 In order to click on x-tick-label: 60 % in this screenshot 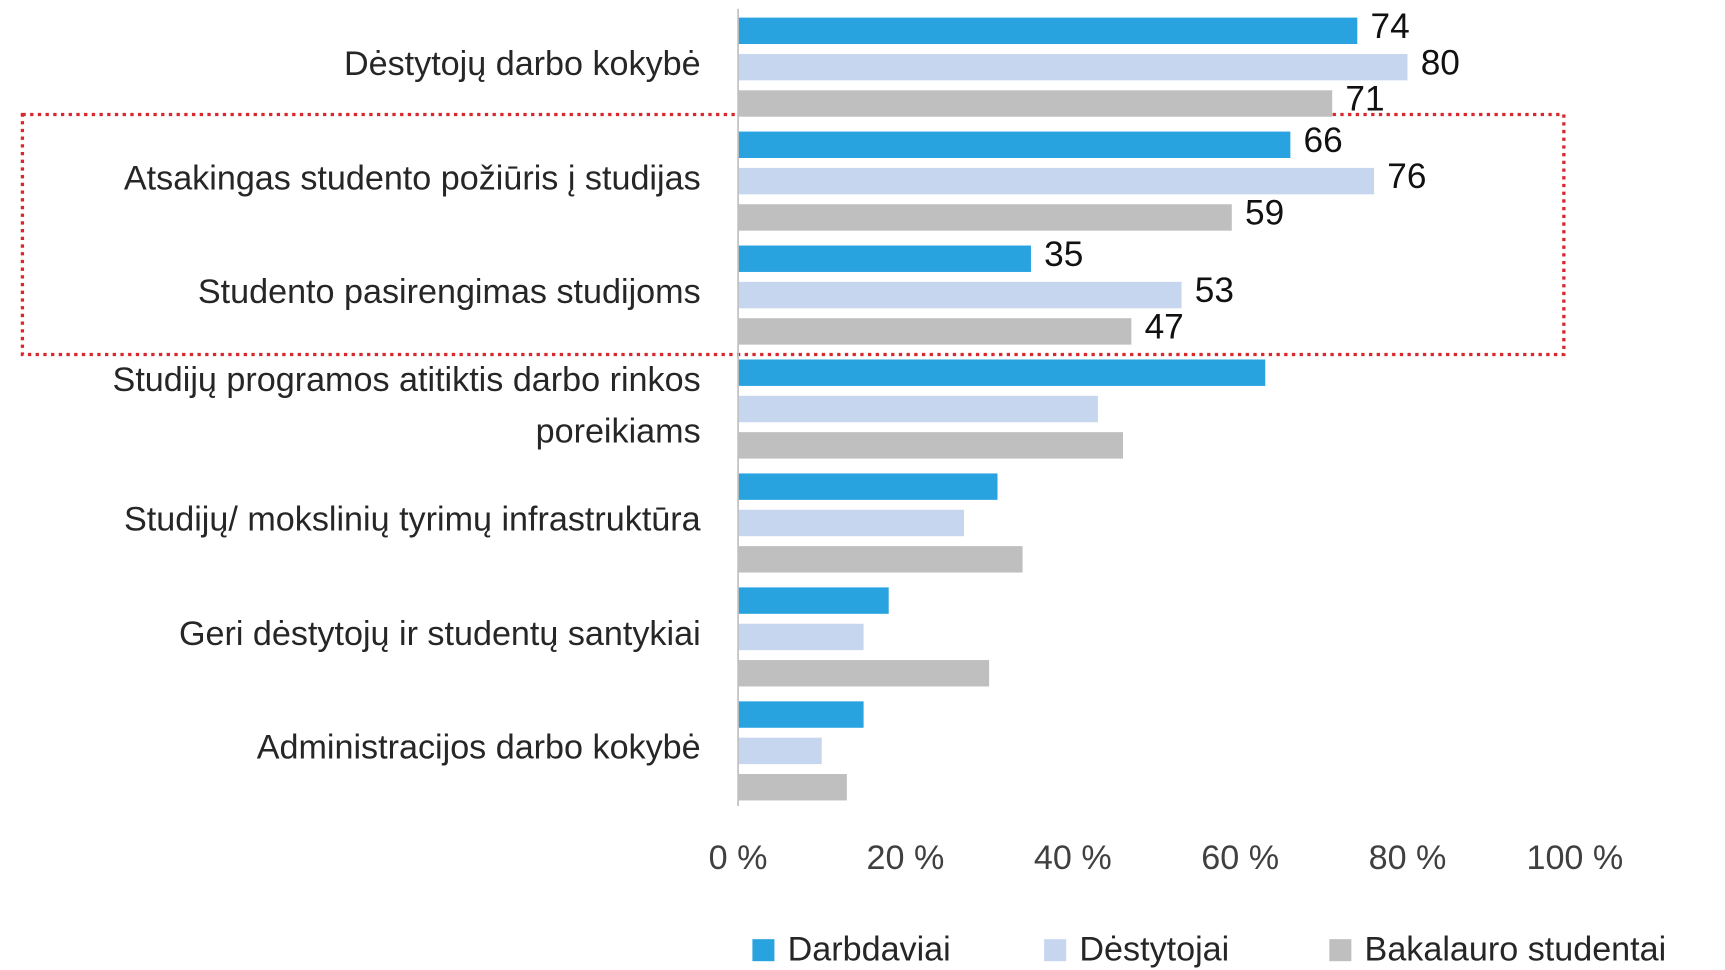, I will do `click(1240, 858)`.